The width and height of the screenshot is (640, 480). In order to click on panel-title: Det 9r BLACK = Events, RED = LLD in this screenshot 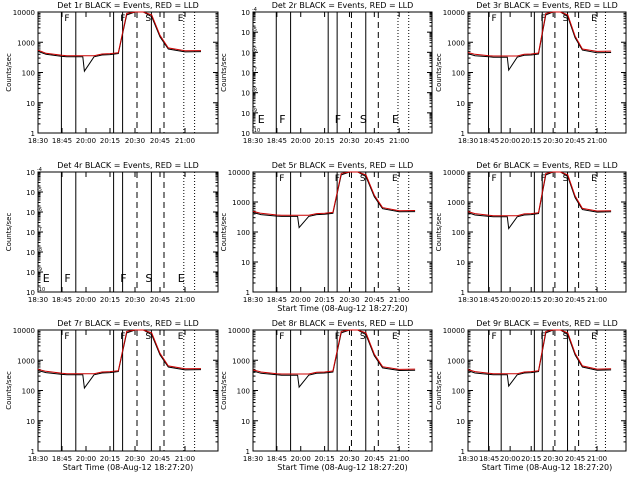, I will do `click(547, 323)`.